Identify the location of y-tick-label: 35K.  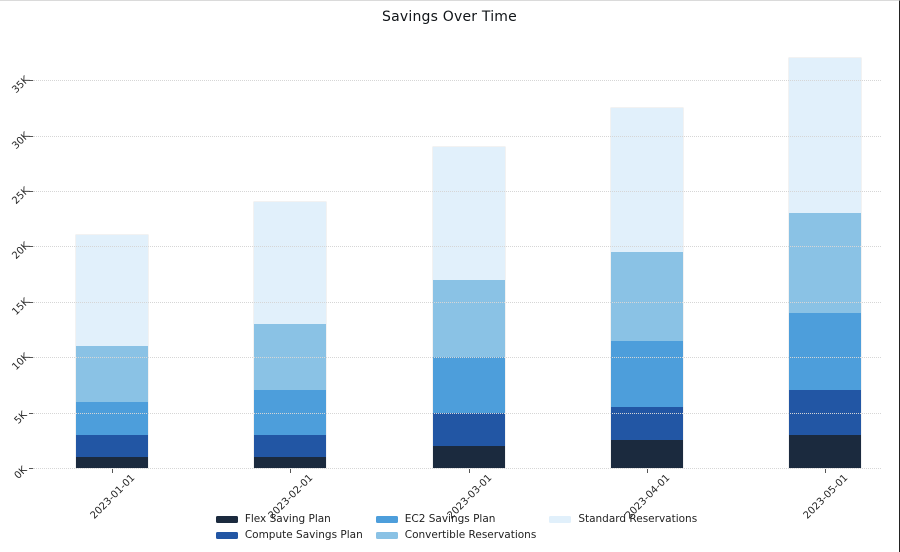
(21, 85).